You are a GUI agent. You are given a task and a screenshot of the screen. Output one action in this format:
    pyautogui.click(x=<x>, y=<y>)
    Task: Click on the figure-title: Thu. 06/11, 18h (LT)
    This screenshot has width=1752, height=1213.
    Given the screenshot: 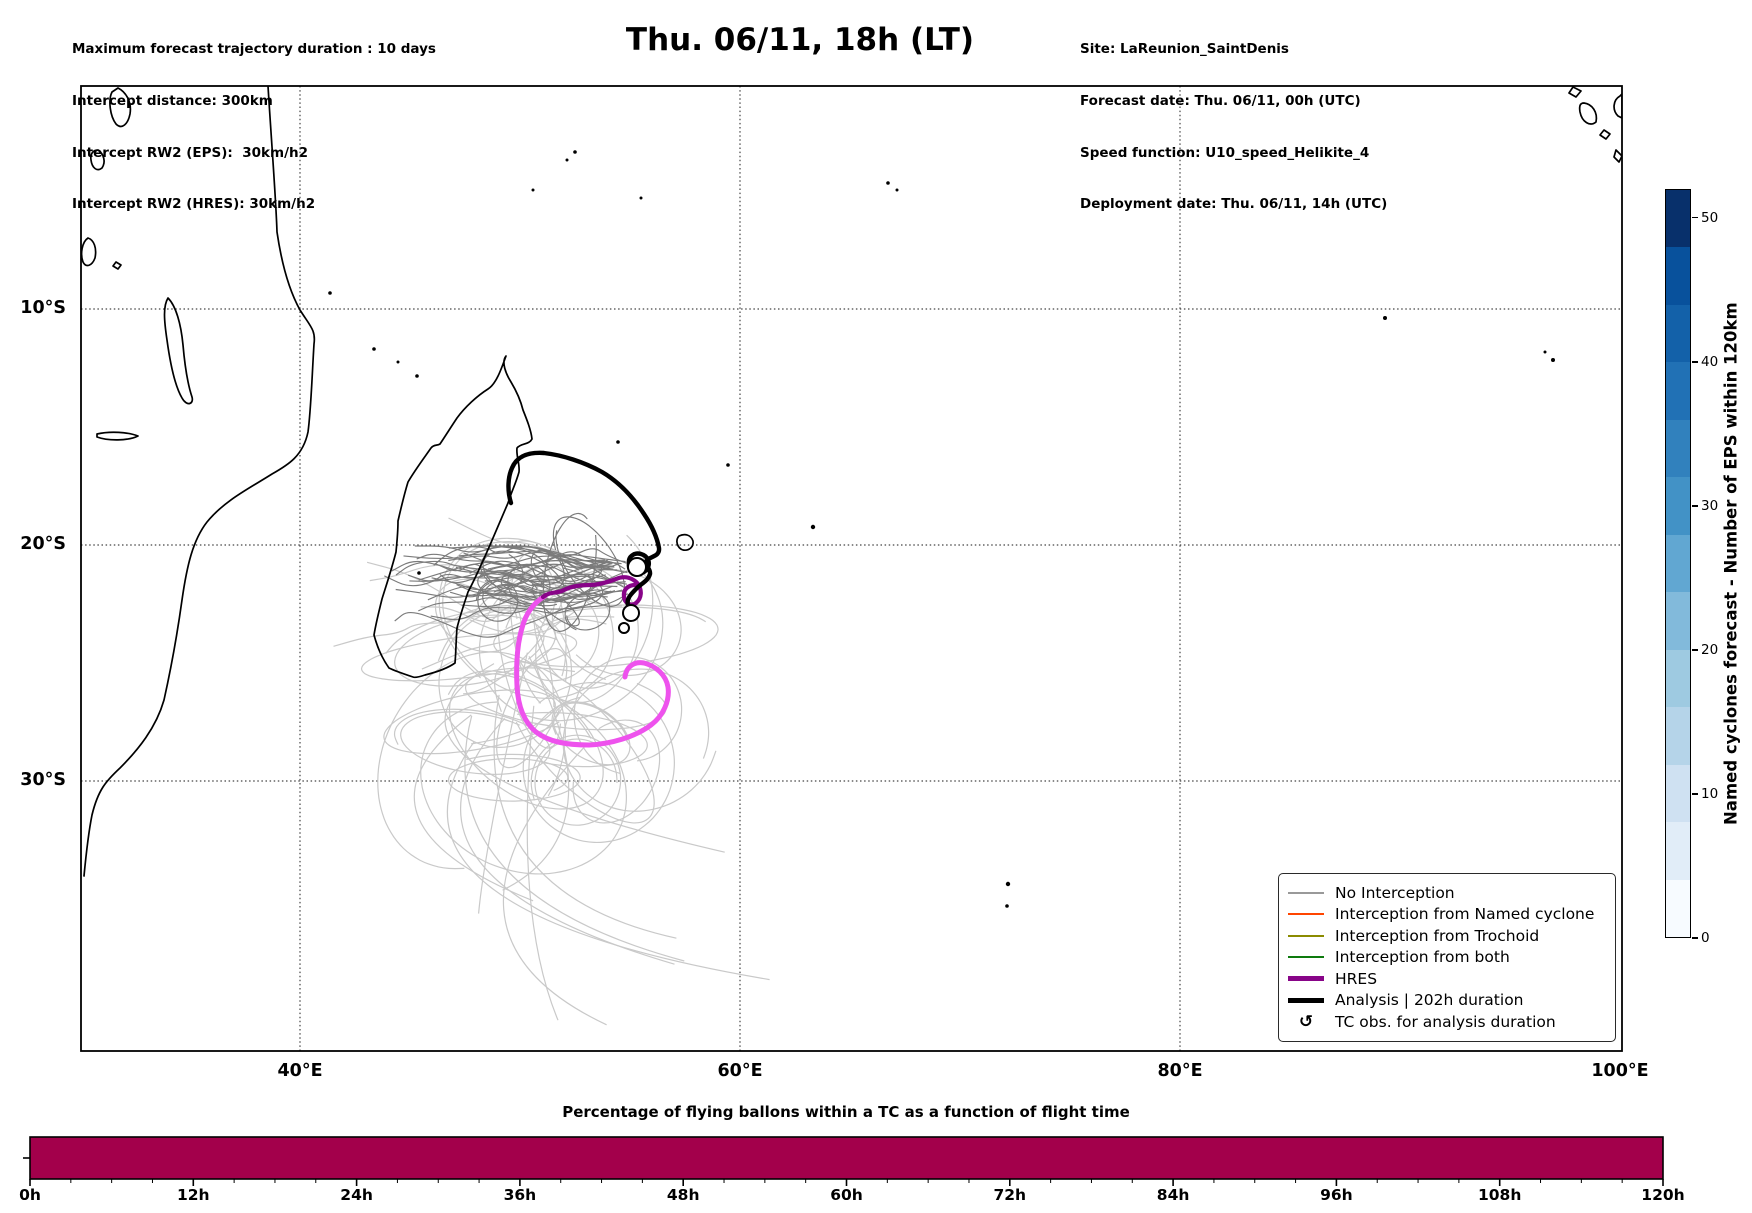 What is the action you would take?
    pyautogui.click(x=800, y=40)
    